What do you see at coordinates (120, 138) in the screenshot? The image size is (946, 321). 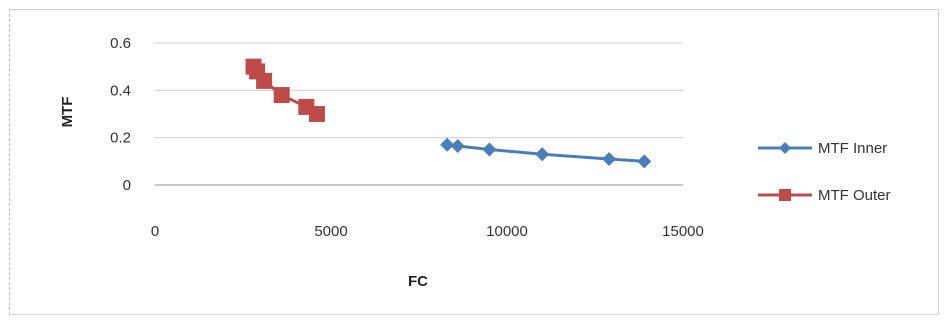 I see `y-tick-label: 0.2` at bounding box center [120, 138].